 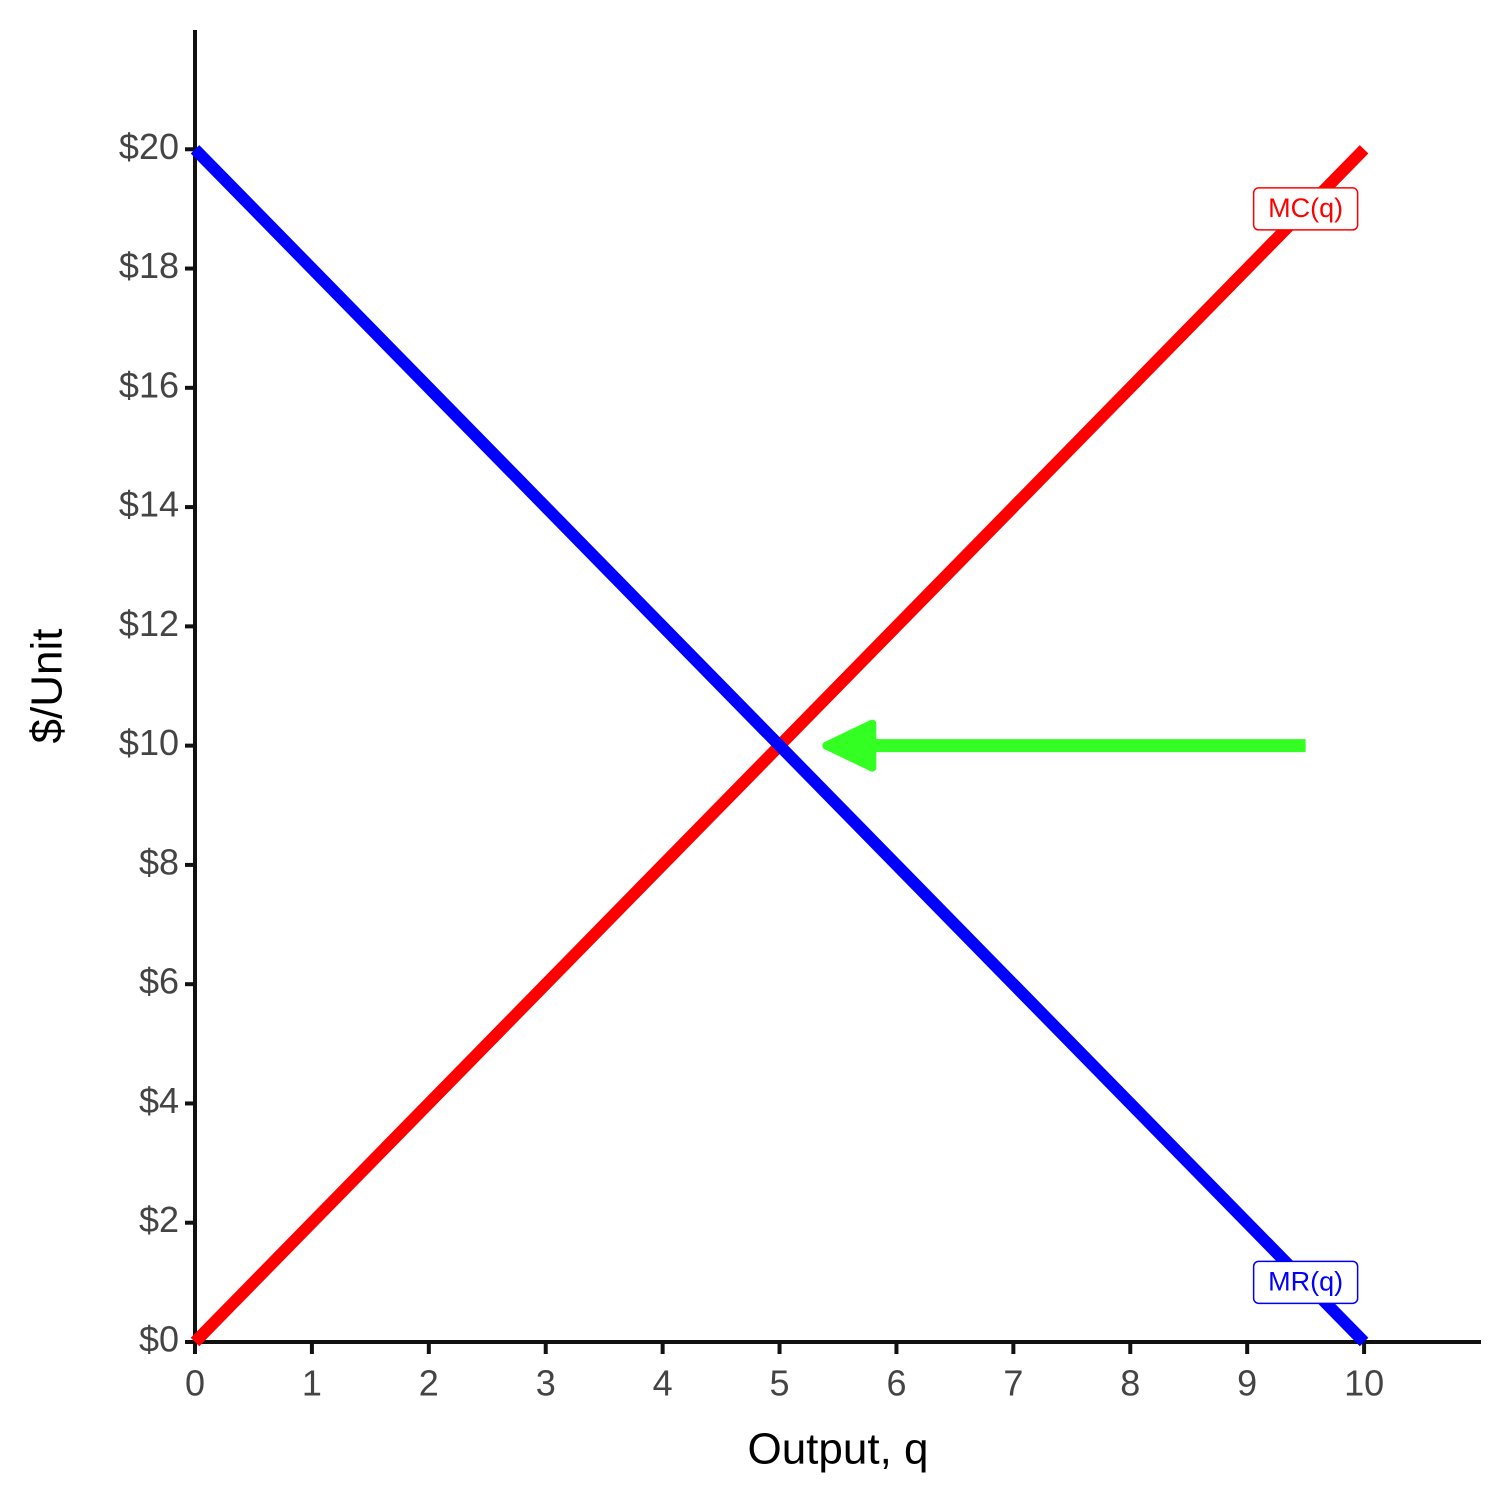 I want to click on series-label: MC(q), so click(x=1305, y=208).